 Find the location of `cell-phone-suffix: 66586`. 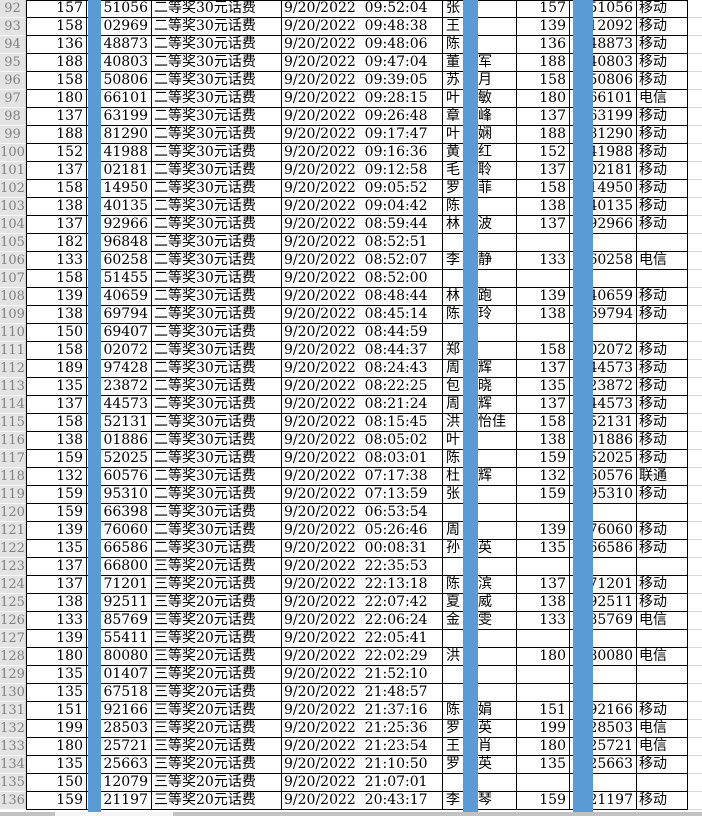

cell-phone-suffix: 66586 is located at coordinates (119, 549).